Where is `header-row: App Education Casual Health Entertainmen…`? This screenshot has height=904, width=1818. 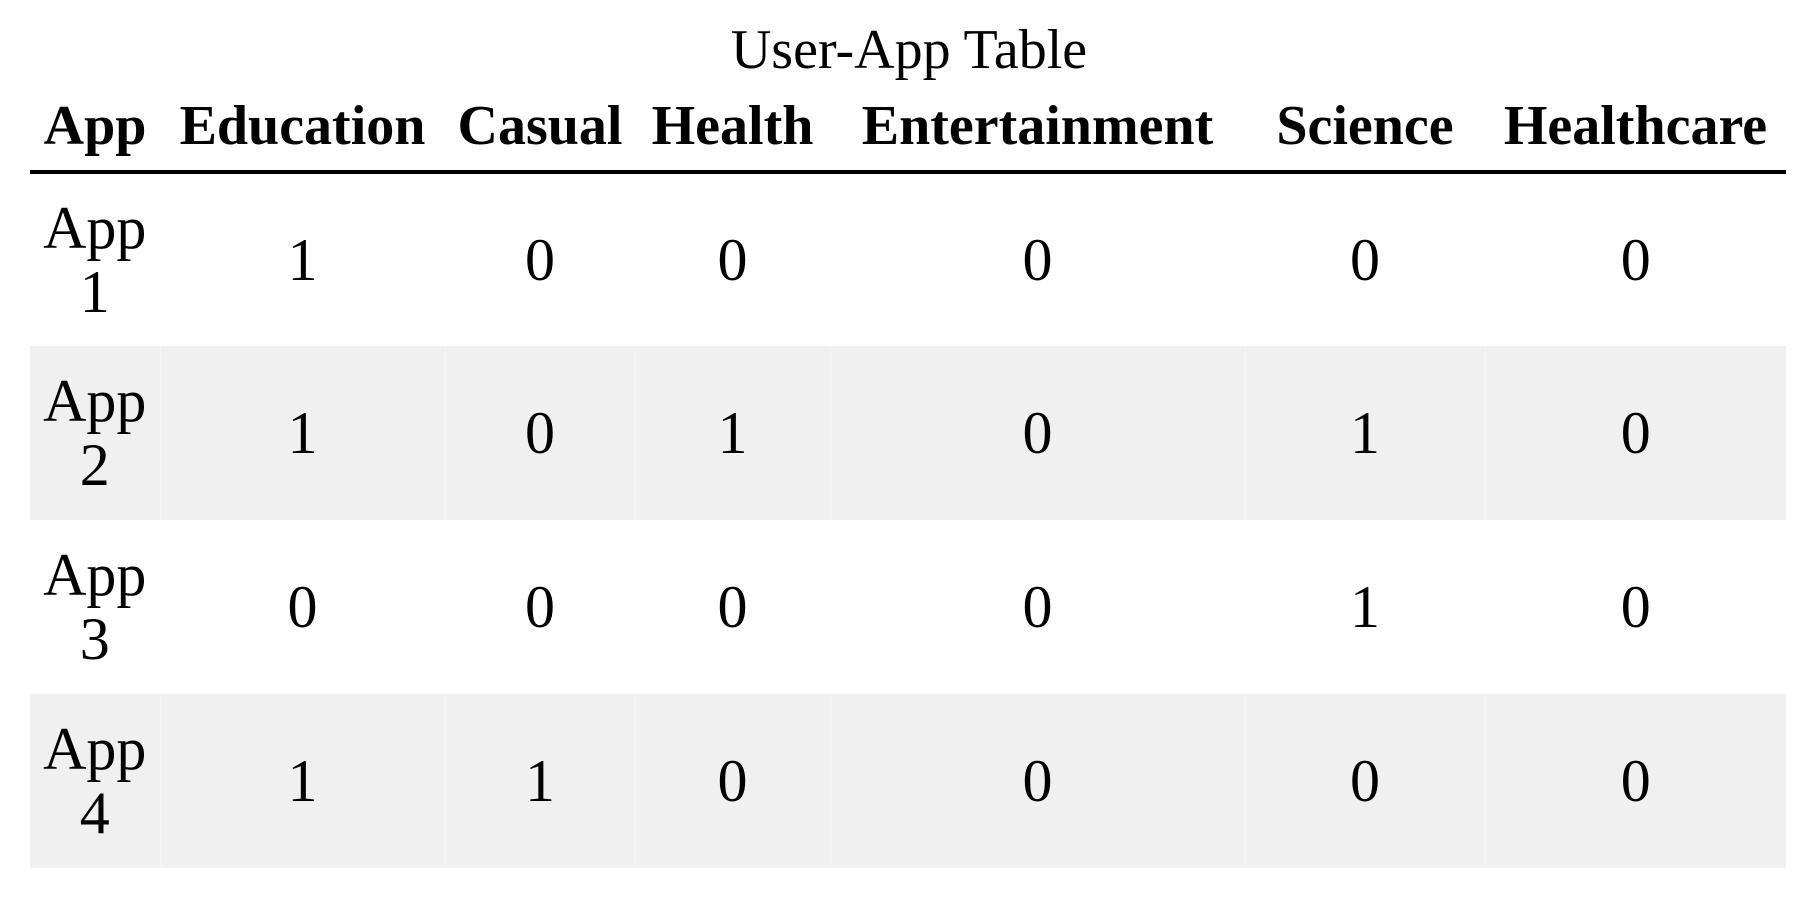
header-row: App Education Casual Health Entertainmen… is located at coordinates (908, 130).